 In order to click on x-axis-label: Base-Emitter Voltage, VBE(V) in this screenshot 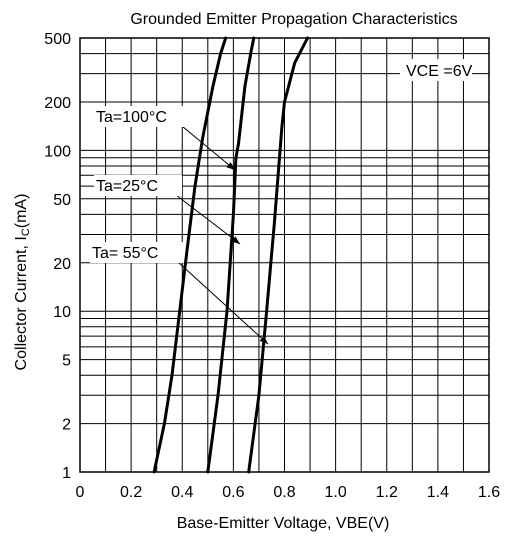, I will do `click(283, 523)`.